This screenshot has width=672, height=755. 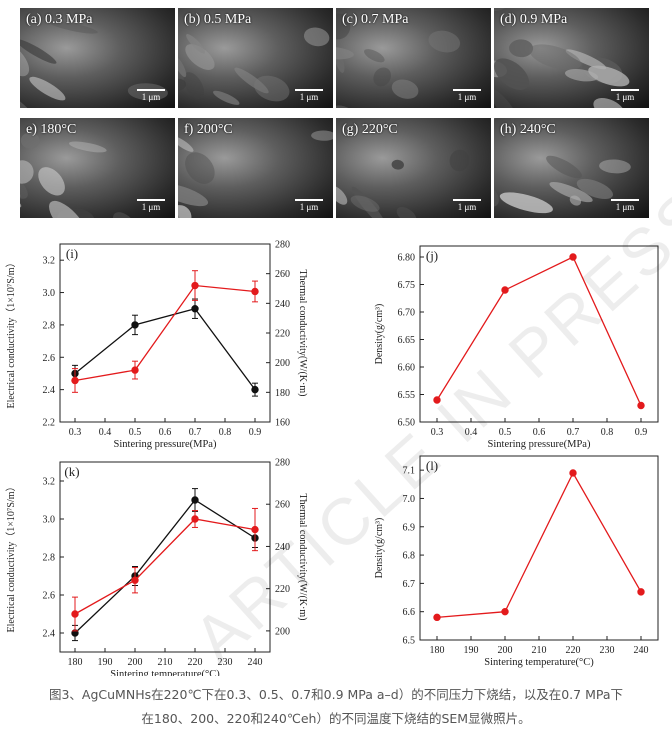 I want to click on sem-panel-label: (d) 0.9 MPa, so click(x=534, y=19).